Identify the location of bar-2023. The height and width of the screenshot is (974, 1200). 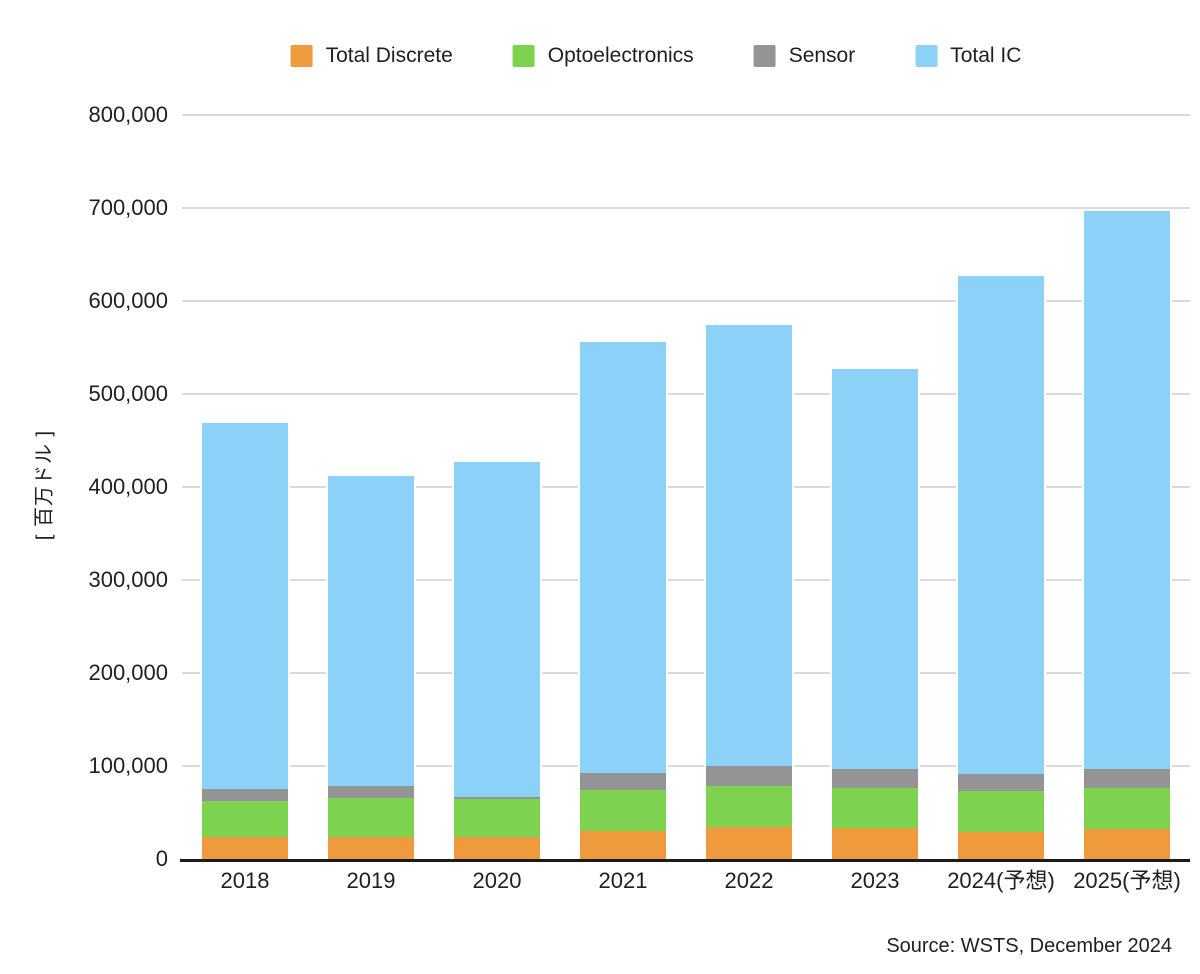
(875, 613).